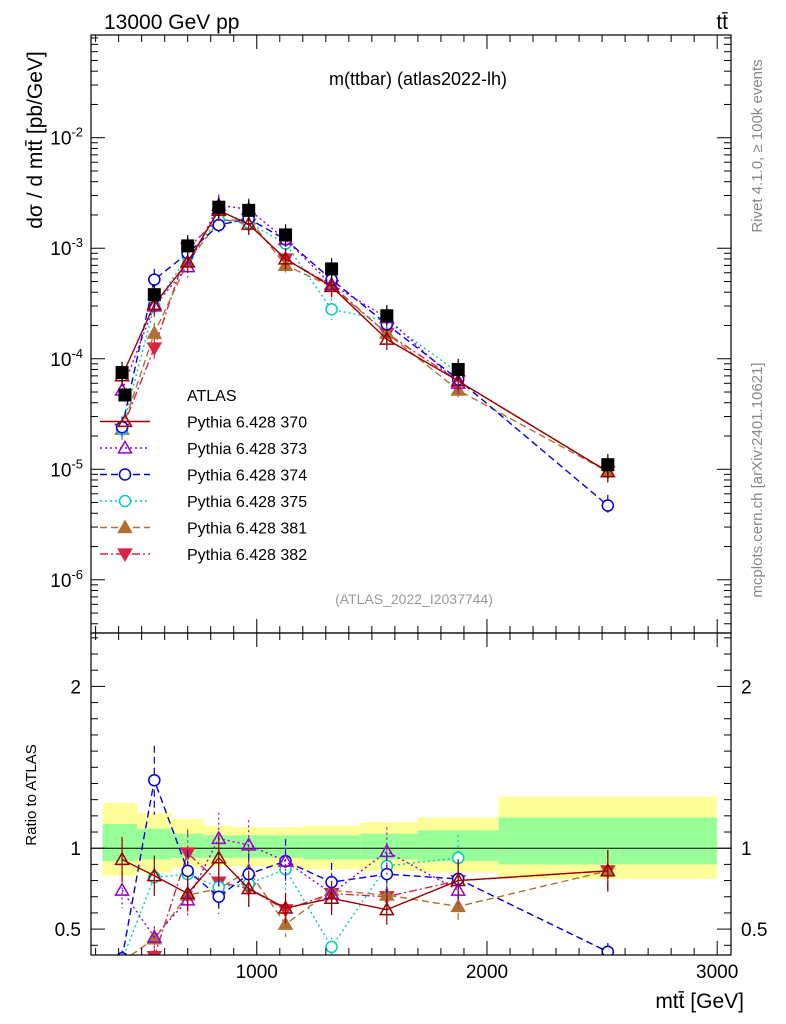 The height and width of the screenshot is (1024, 786). I want to click on legend-label: Pythia 6.428 382, so click(247, 555).